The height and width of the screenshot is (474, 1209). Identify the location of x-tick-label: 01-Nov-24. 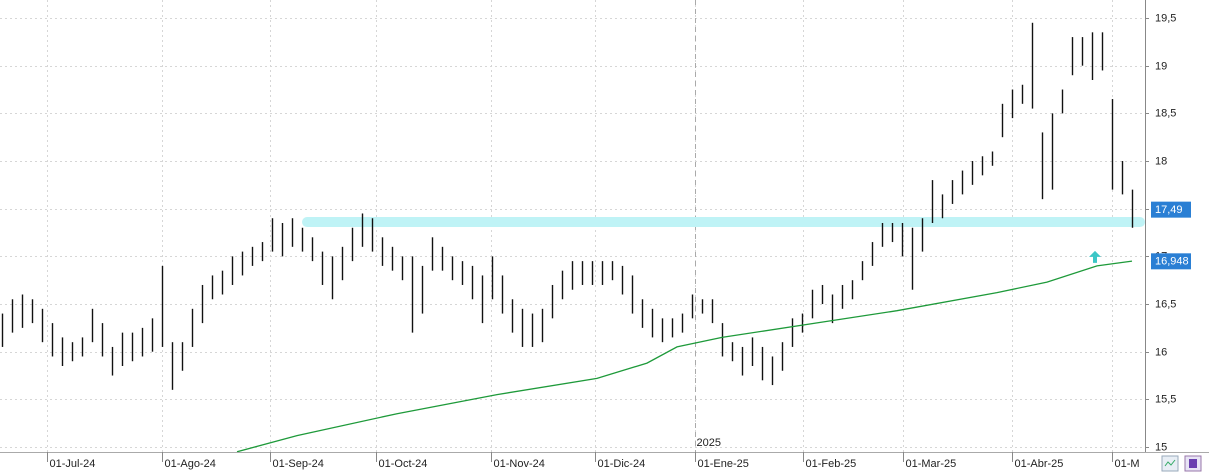
(519, 464).